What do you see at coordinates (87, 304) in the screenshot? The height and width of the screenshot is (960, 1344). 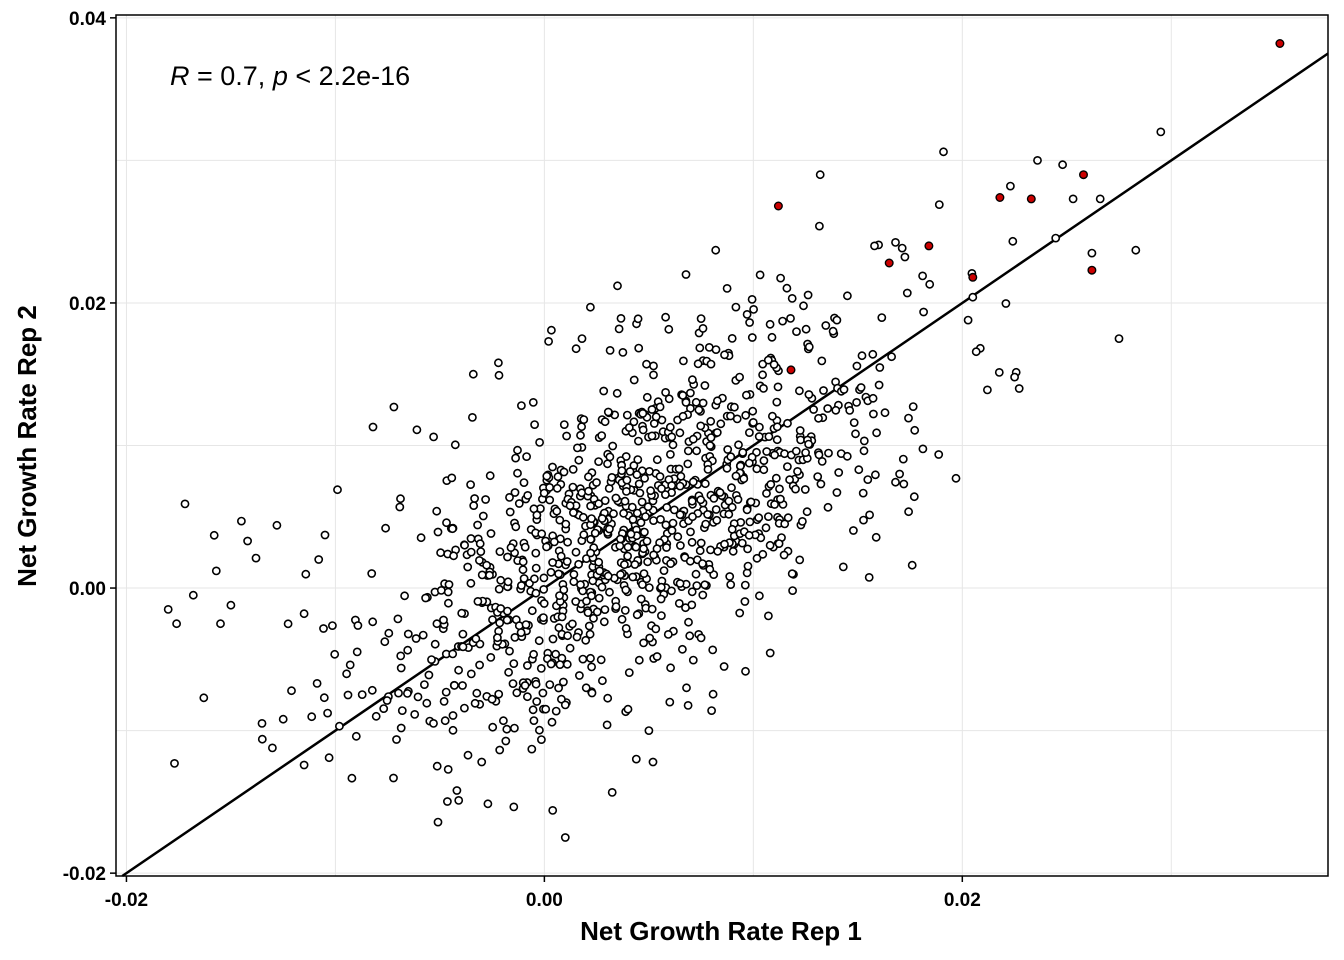 I see `y-tick-label: 0.02` at bounding box center [87, 304].